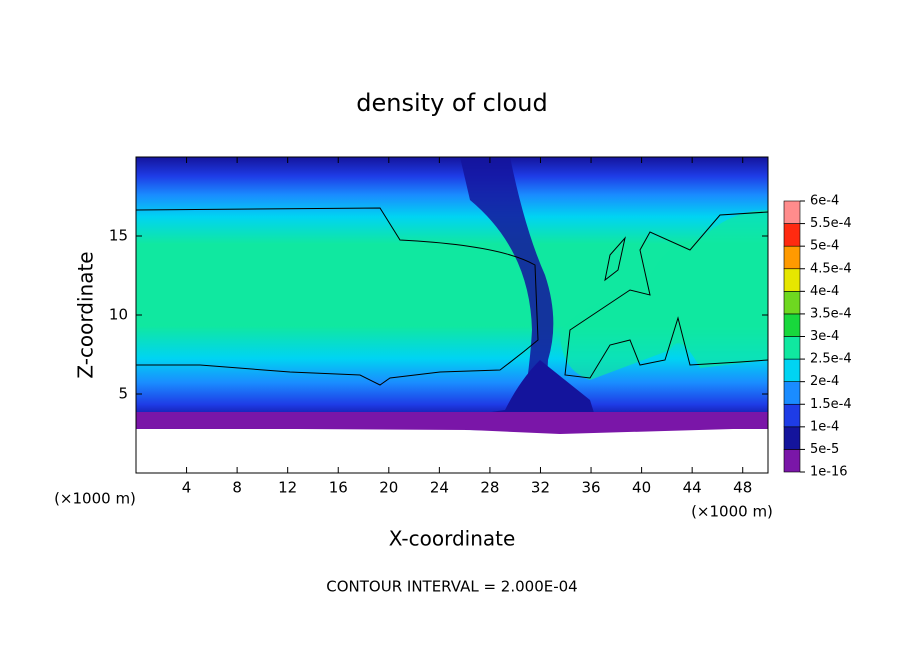 The image size is (904, 658). Describe the element at coordinates (86, 314) in the screenshot. I see `y-axis-label: Z-coordinate` at that location.